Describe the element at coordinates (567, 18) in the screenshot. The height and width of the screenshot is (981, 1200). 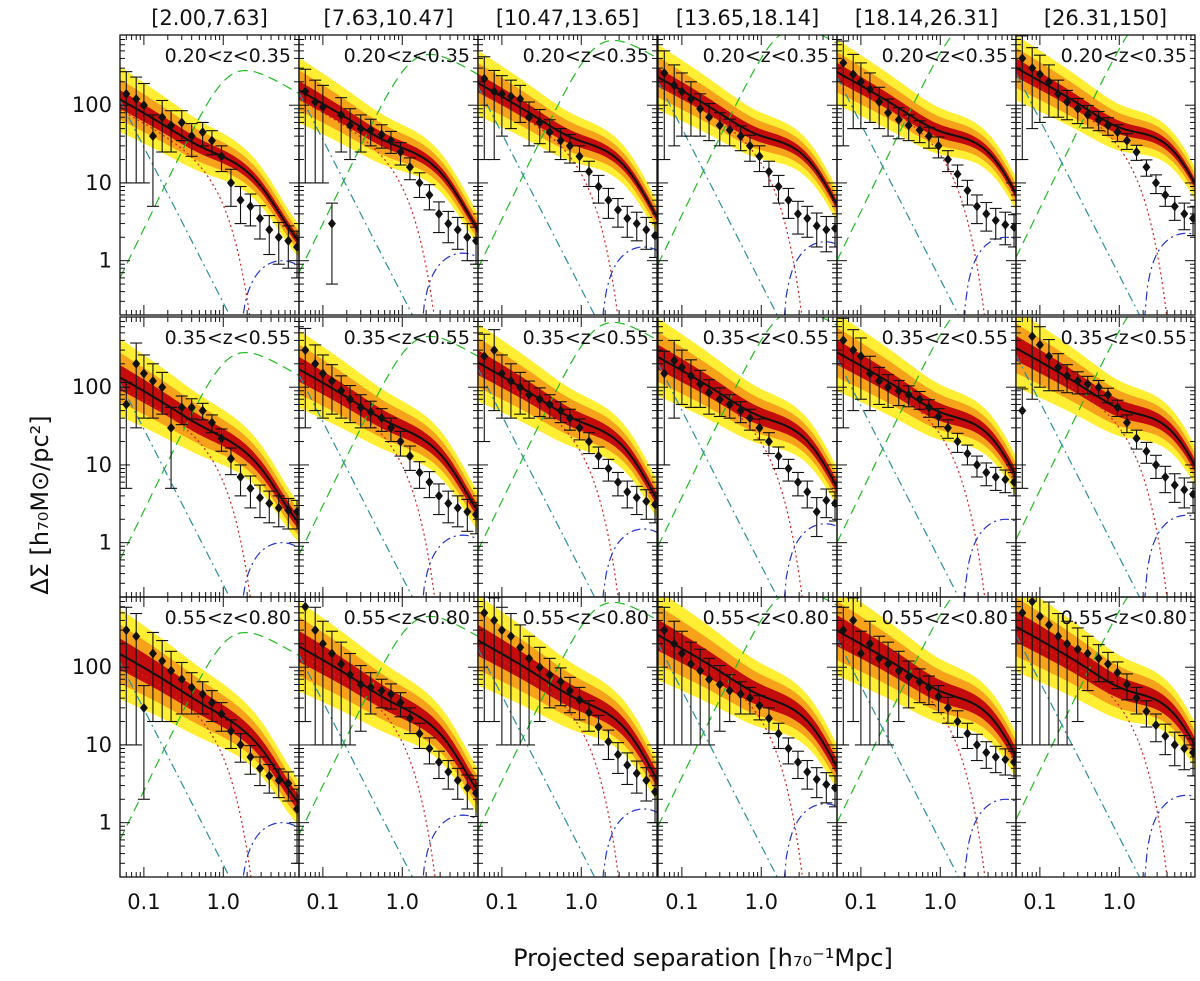
I see `column-label-3: [10.47,13.65]` at that location.